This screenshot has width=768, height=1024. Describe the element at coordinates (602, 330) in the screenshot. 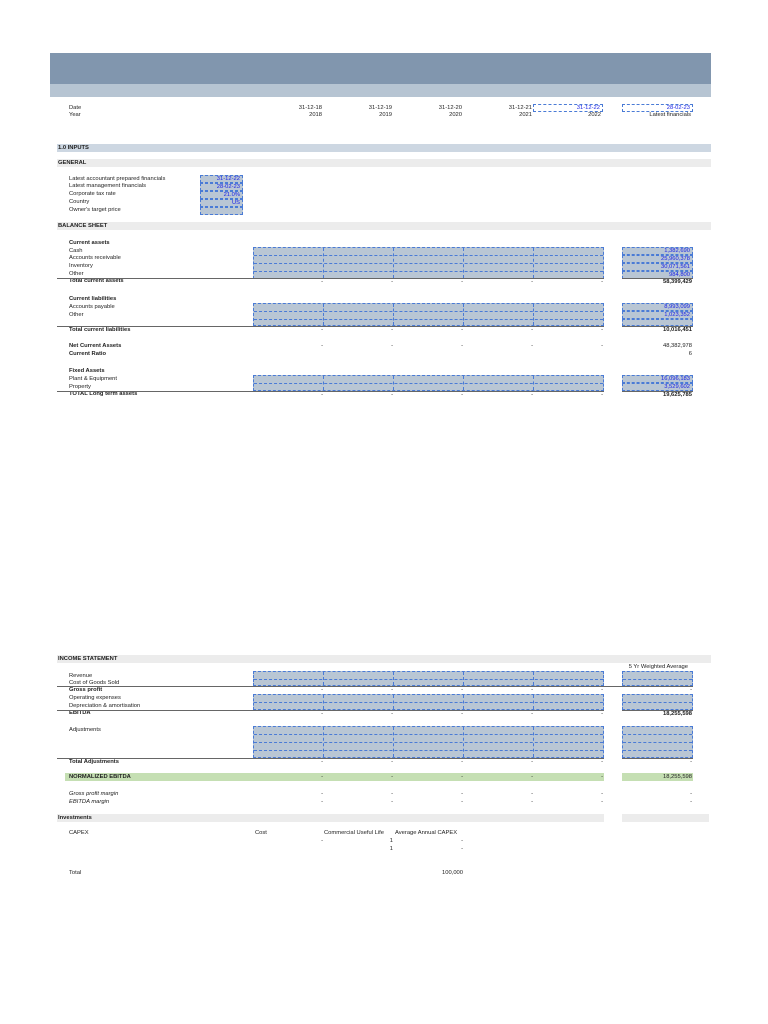

I see `tcl-2022: -` at that location.